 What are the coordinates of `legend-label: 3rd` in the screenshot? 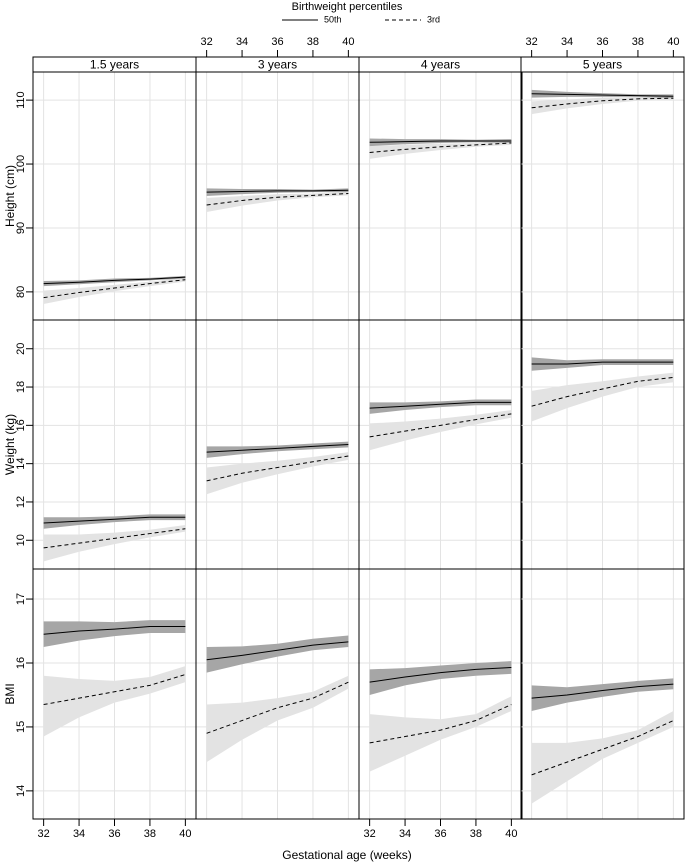 It's located at (433, 19).